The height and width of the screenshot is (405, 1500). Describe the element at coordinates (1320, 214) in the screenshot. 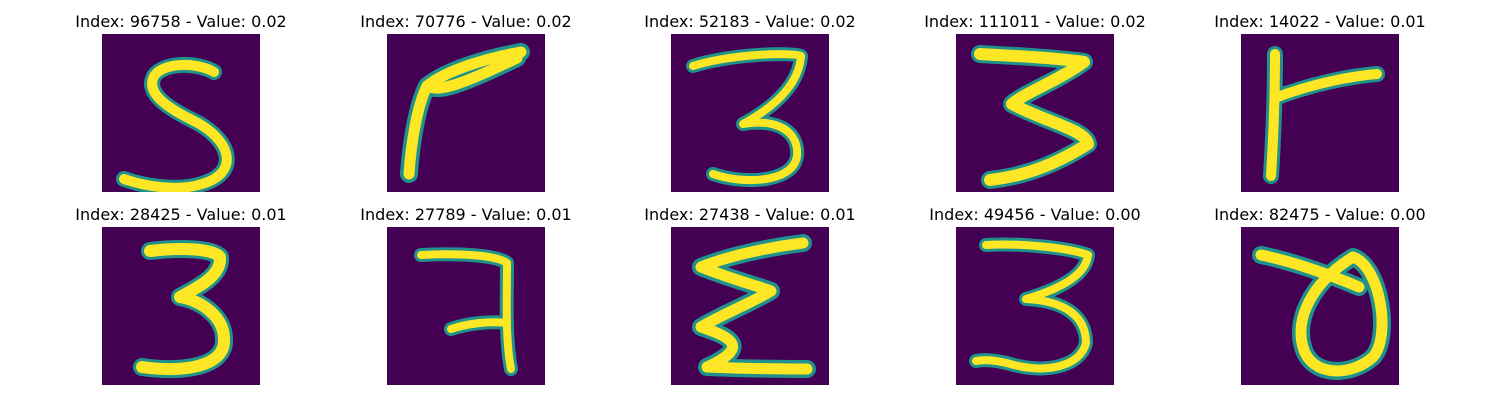

I see `panel-title: Index: 82475 - Value: 0.00` at that location.